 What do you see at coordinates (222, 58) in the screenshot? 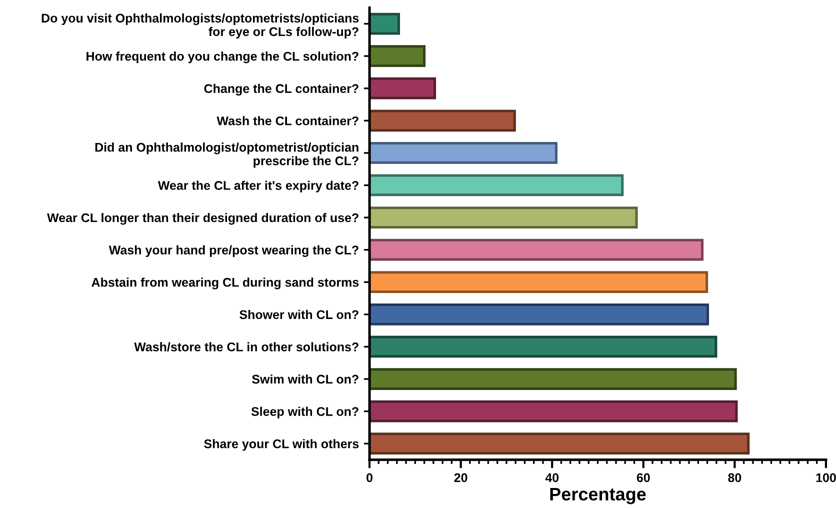
I see `y-tick-label: How frequent do you change the CL solution?` at bounding box center [222, 58].